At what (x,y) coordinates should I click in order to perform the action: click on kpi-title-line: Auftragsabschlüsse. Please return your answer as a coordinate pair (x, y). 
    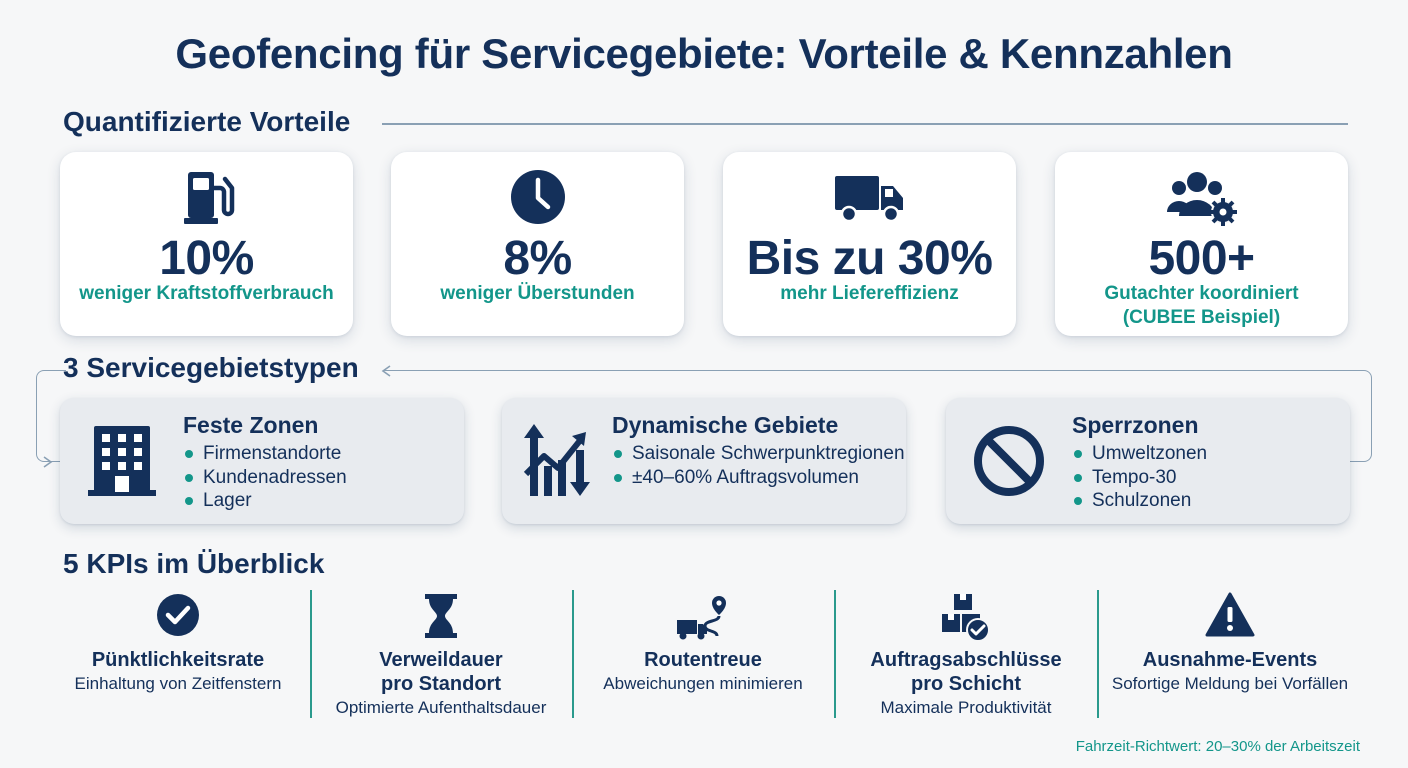
    Looking at the image, I should click on (966, 660).